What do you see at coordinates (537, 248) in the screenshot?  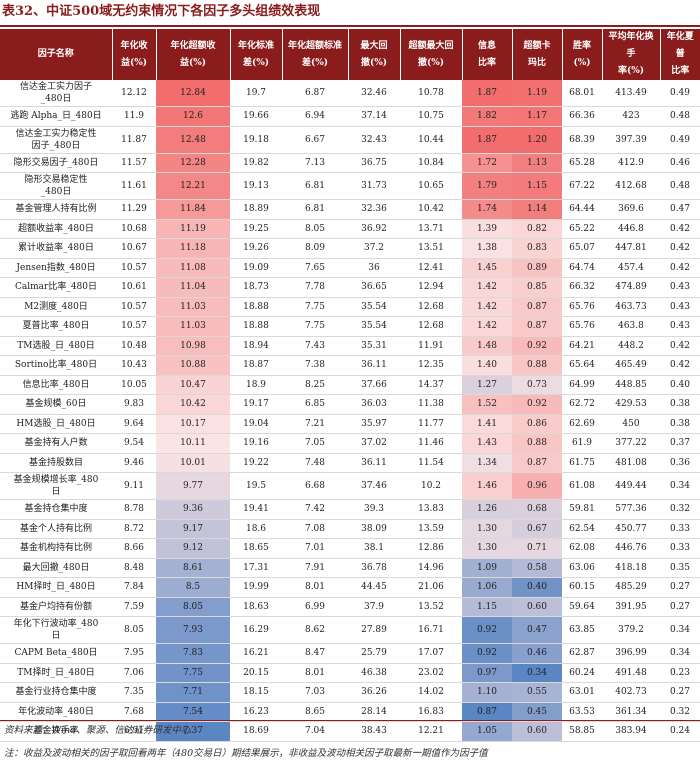 I see `value-cell: 0.83` at bounding box center [537, 248].